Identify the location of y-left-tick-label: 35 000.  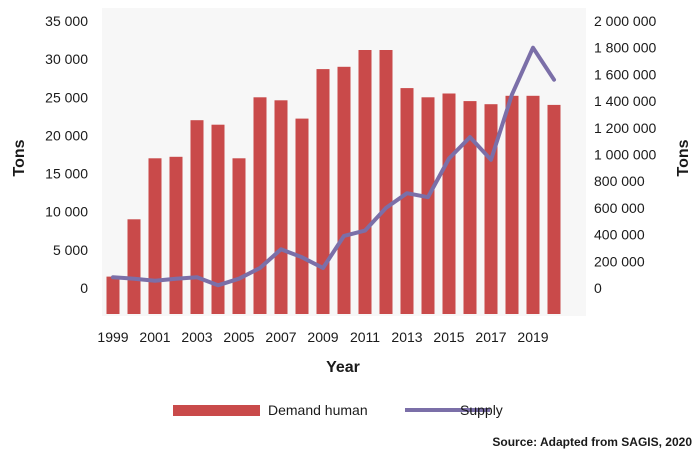
(66, 21).